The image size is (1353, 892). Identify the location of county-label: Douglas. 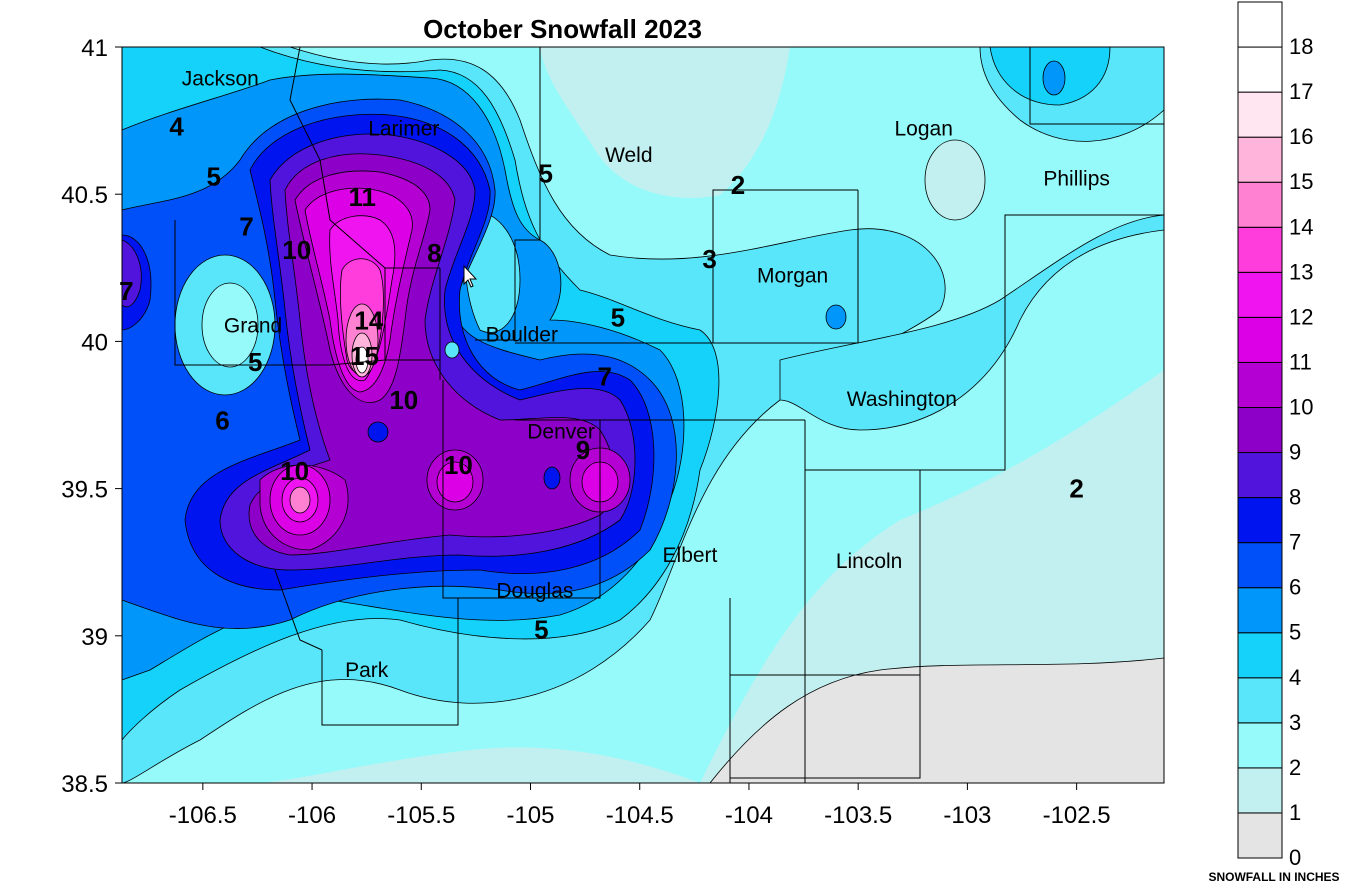
(534, 591).